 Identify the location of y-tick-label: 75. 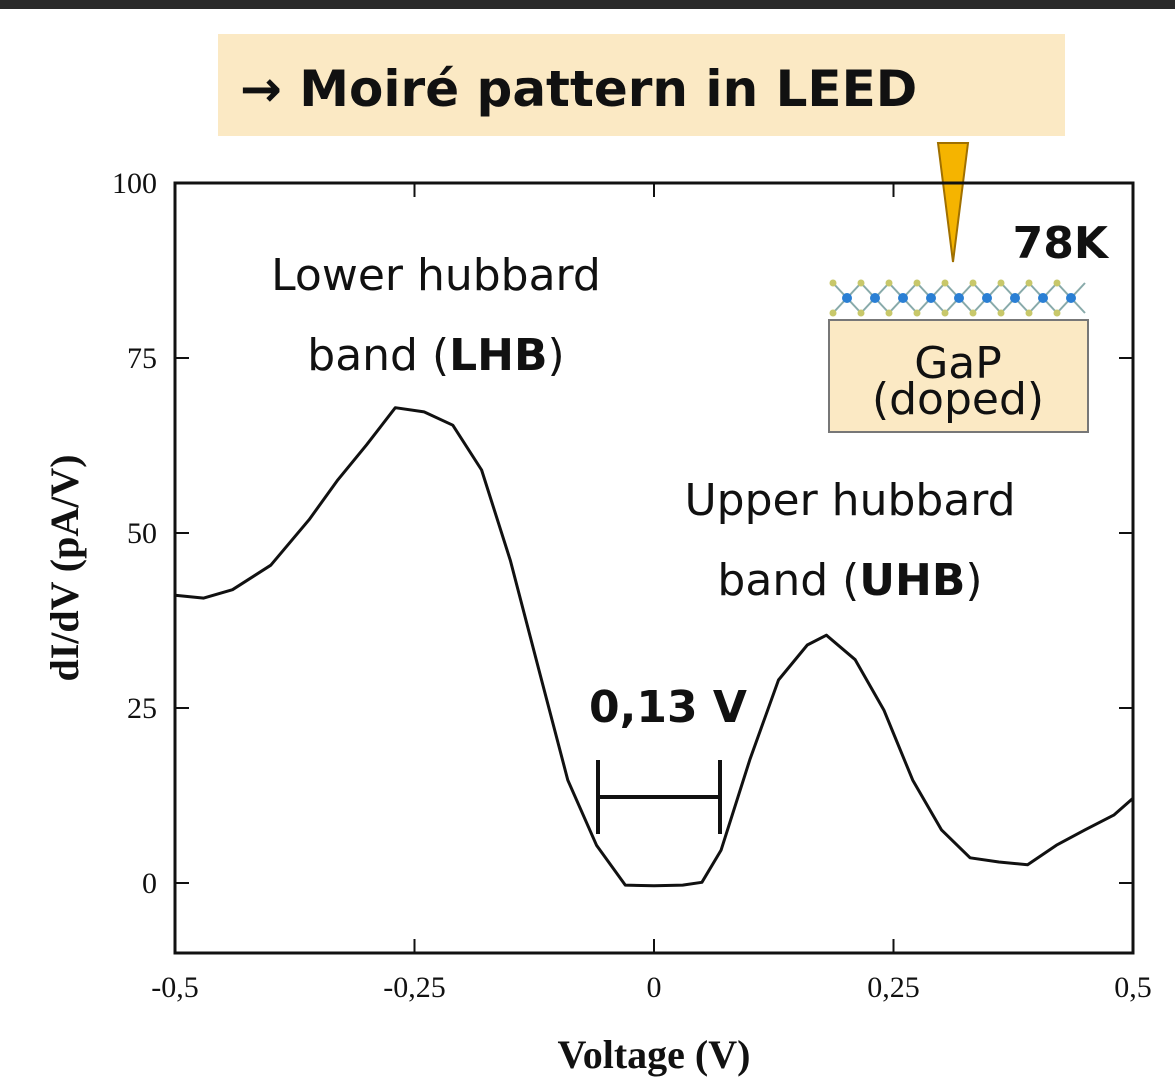
(142, 358).